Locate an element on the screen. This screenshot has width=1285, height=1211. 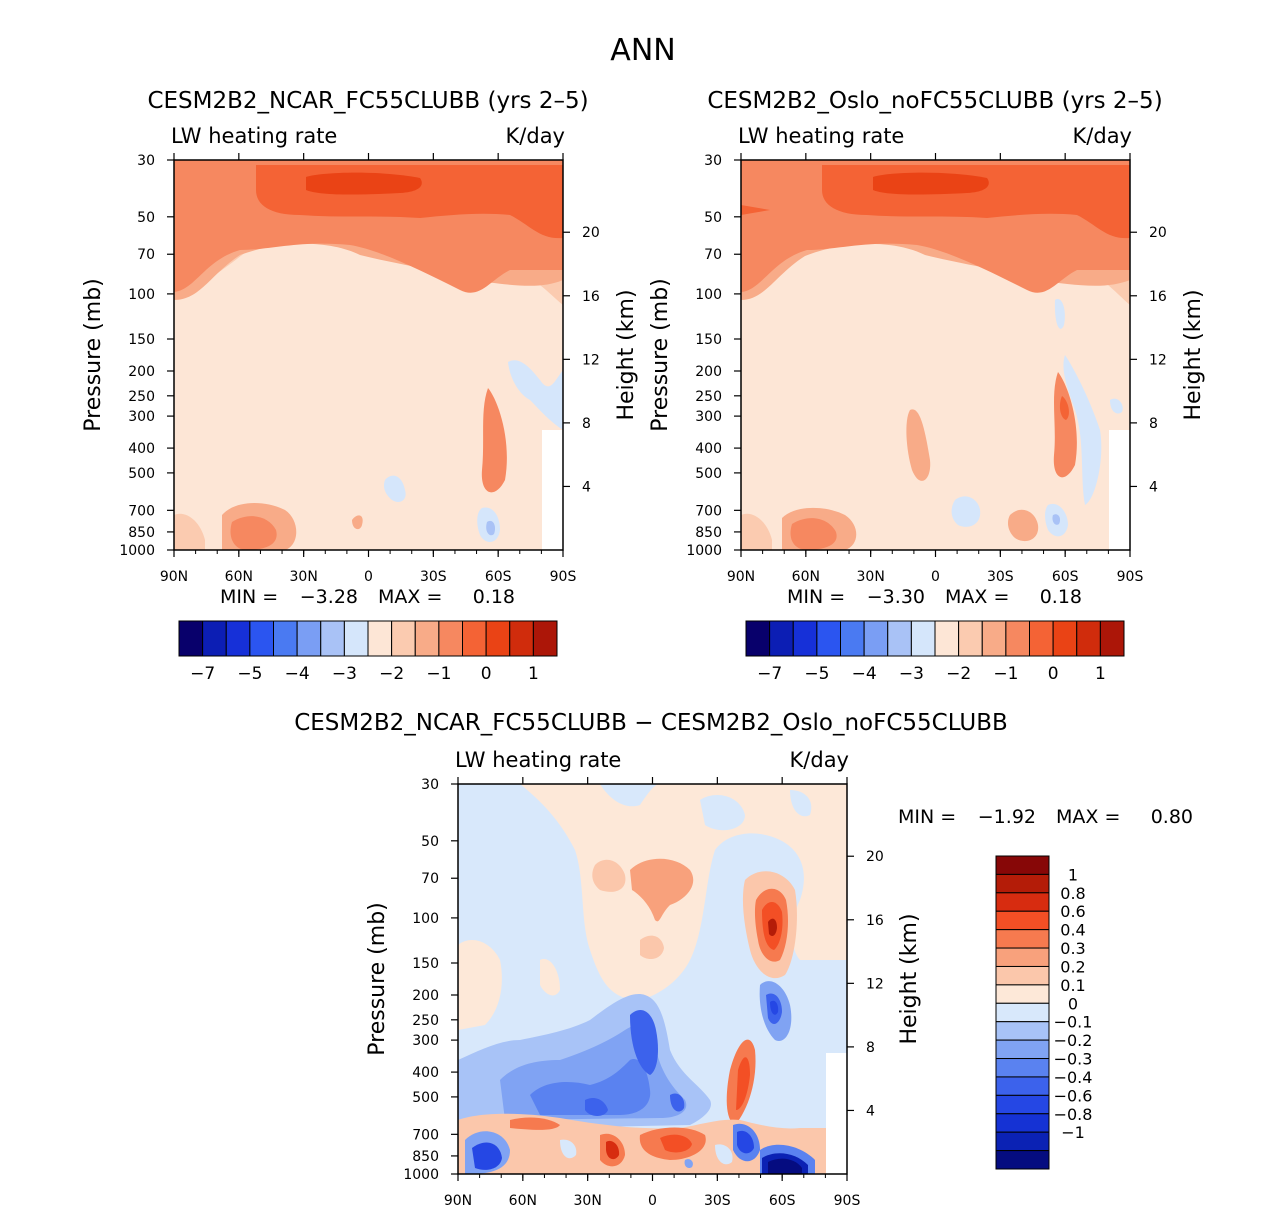
x-tick-label: 90S is located at coordinates (563, 577).